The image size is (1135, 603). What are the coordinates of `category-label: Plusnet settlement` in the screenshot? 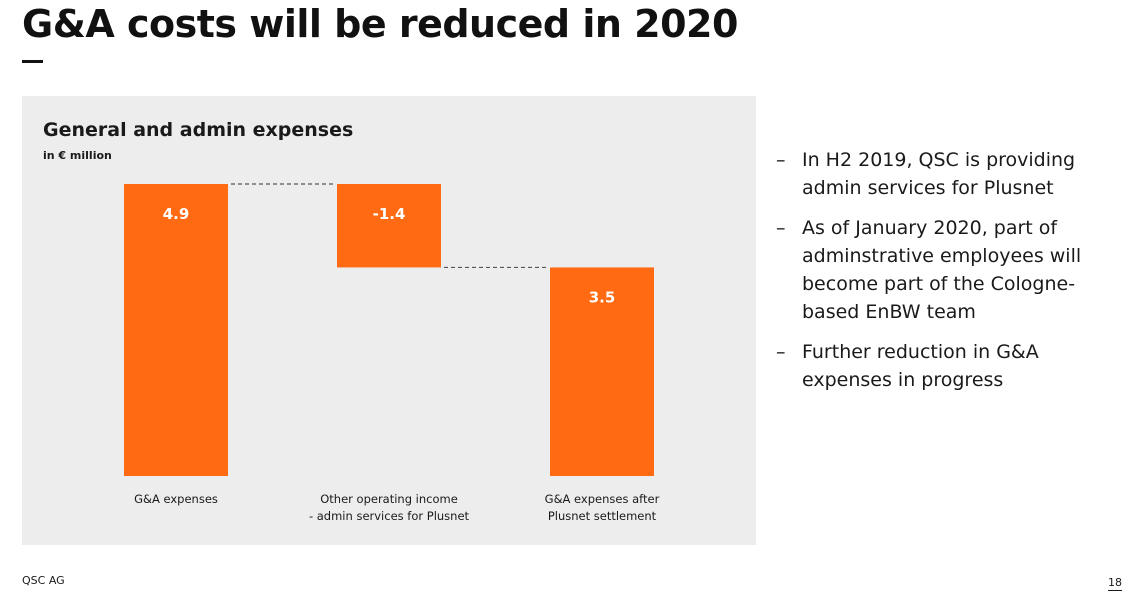 It's located at (602, 516).